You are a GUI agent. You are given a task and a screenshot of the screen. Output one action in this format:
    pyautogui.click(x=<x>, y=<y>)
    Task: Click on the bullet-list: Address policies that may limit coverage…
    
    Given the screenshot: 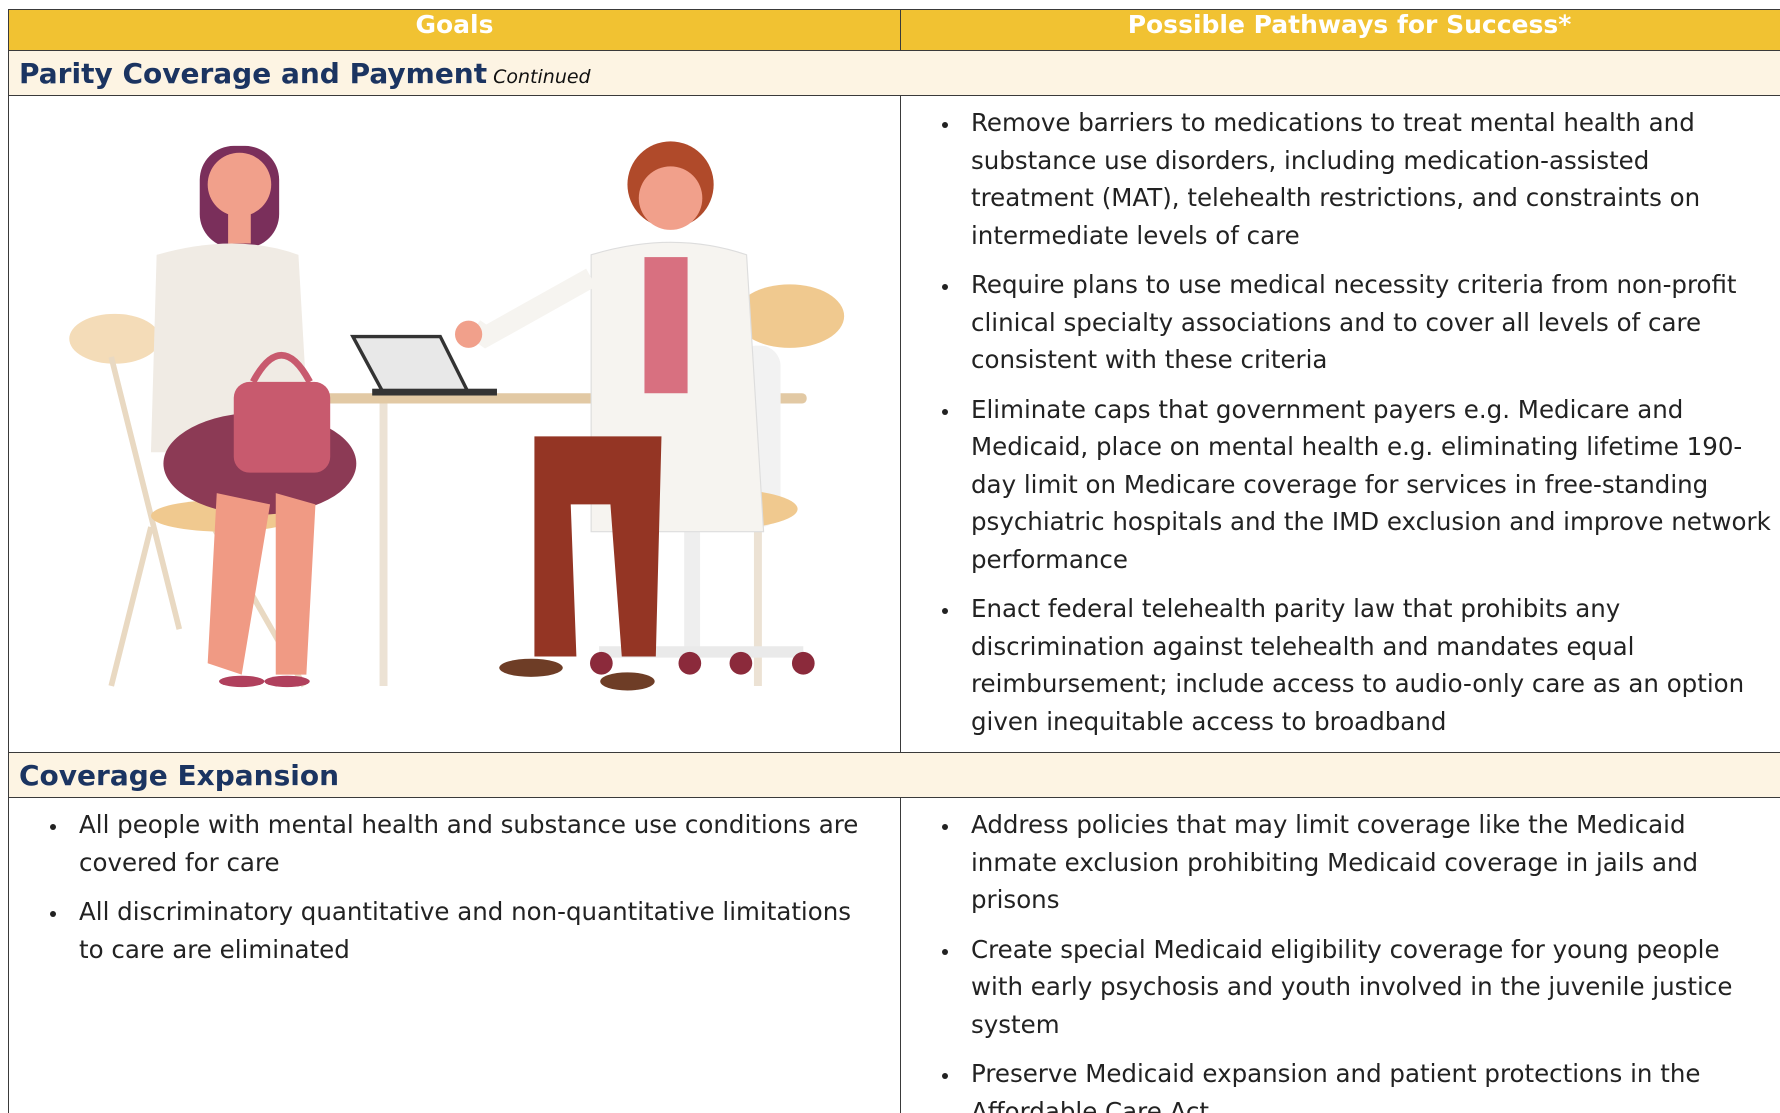 What is the action you would take?
    pyautogui.click(x=1340, y=959)
    